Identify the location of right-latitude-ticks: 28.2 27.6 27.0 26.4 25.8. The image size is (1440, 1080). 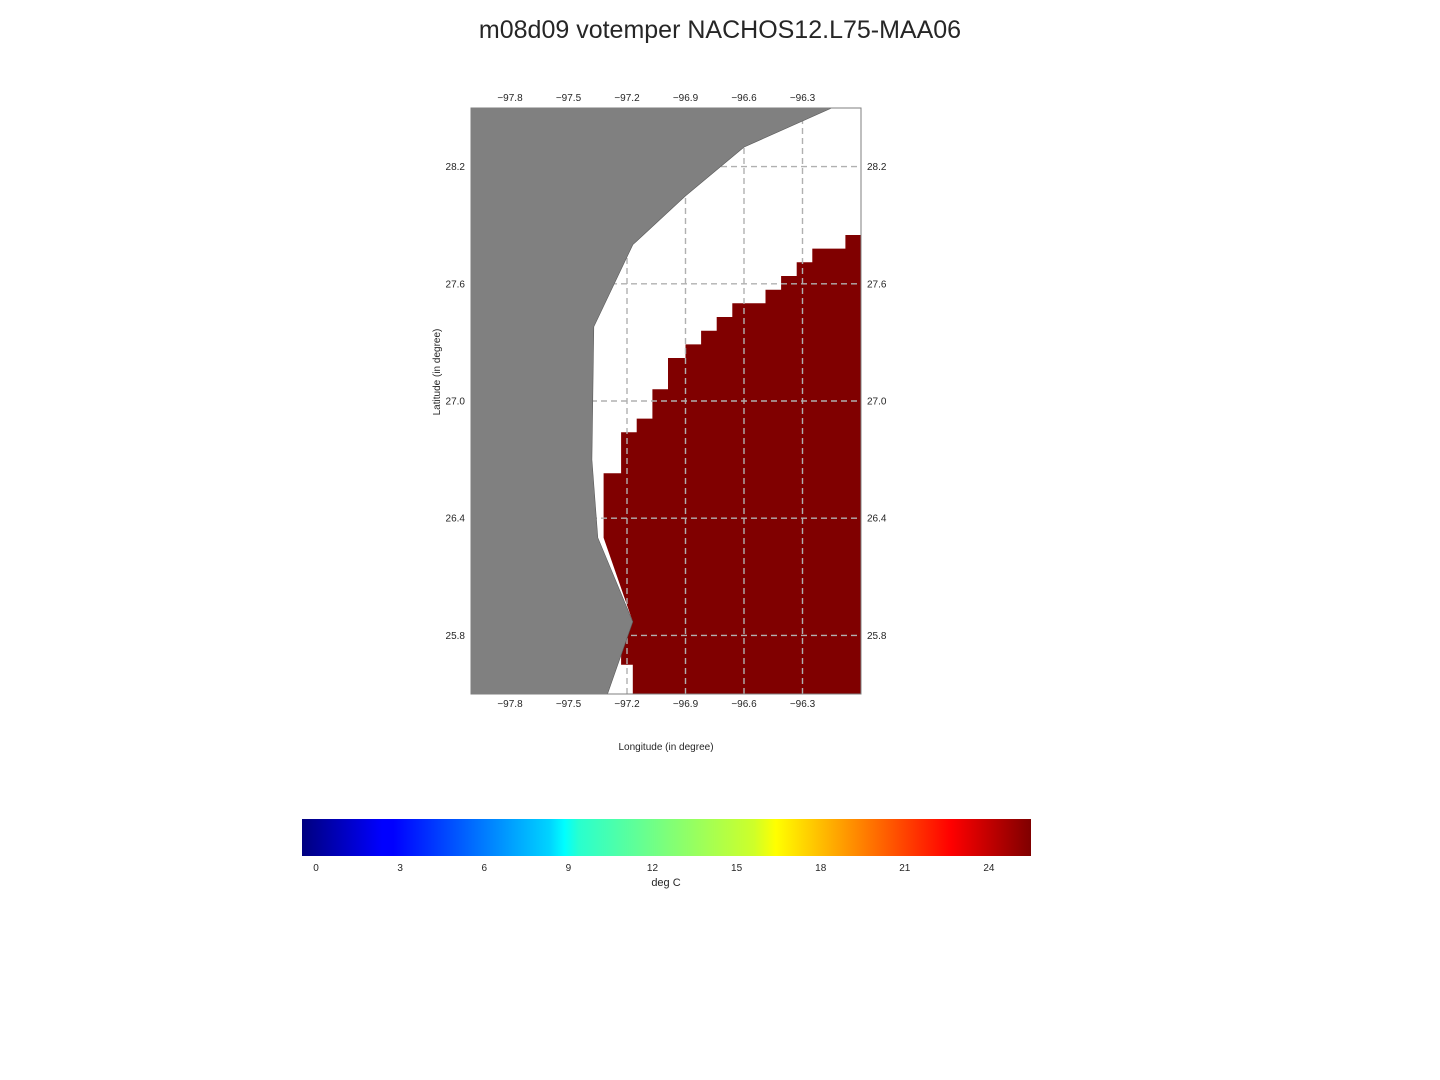
(877, 402).